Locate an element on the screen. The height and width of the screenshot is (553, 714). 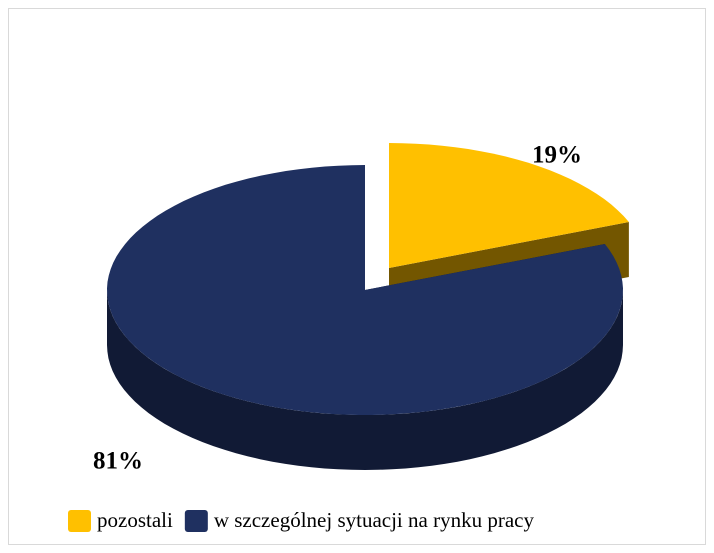
data-label: 81% is located at coordinates (118, 461).